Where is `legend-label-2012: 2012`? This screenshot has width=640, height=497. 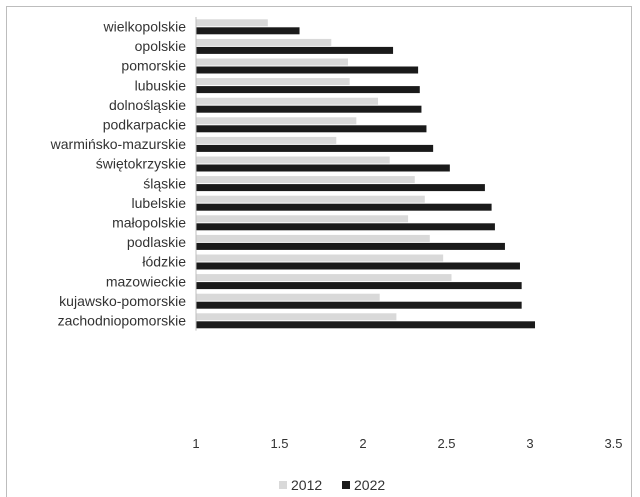
legend-label-2012: 2012 is located at coordinates (306, 485).